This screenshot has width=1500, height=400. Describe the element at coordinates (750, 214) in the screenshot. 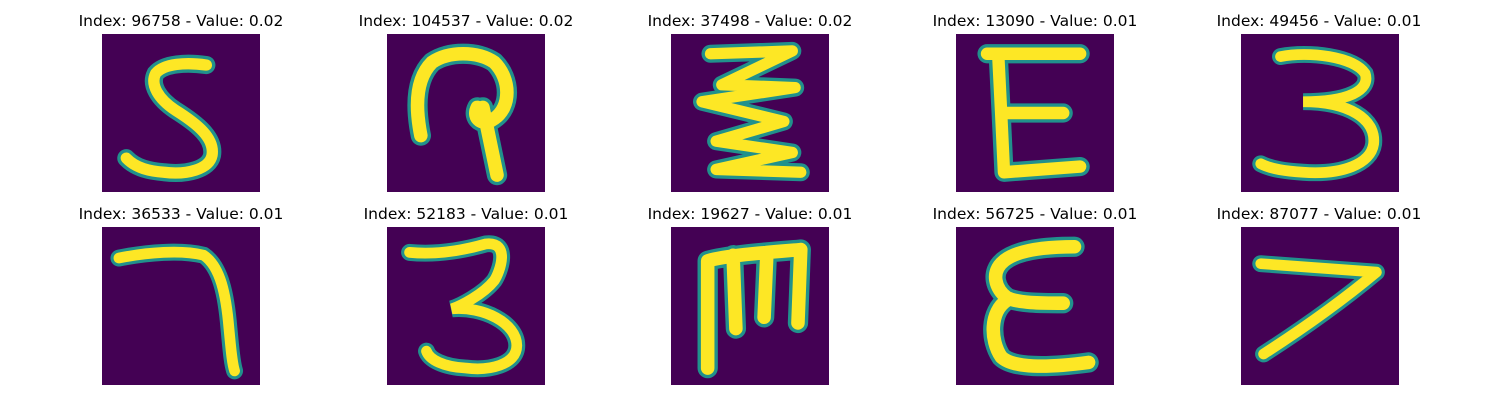

I see `panel-title: Index: 19627 - Value: 0.01` at that location.